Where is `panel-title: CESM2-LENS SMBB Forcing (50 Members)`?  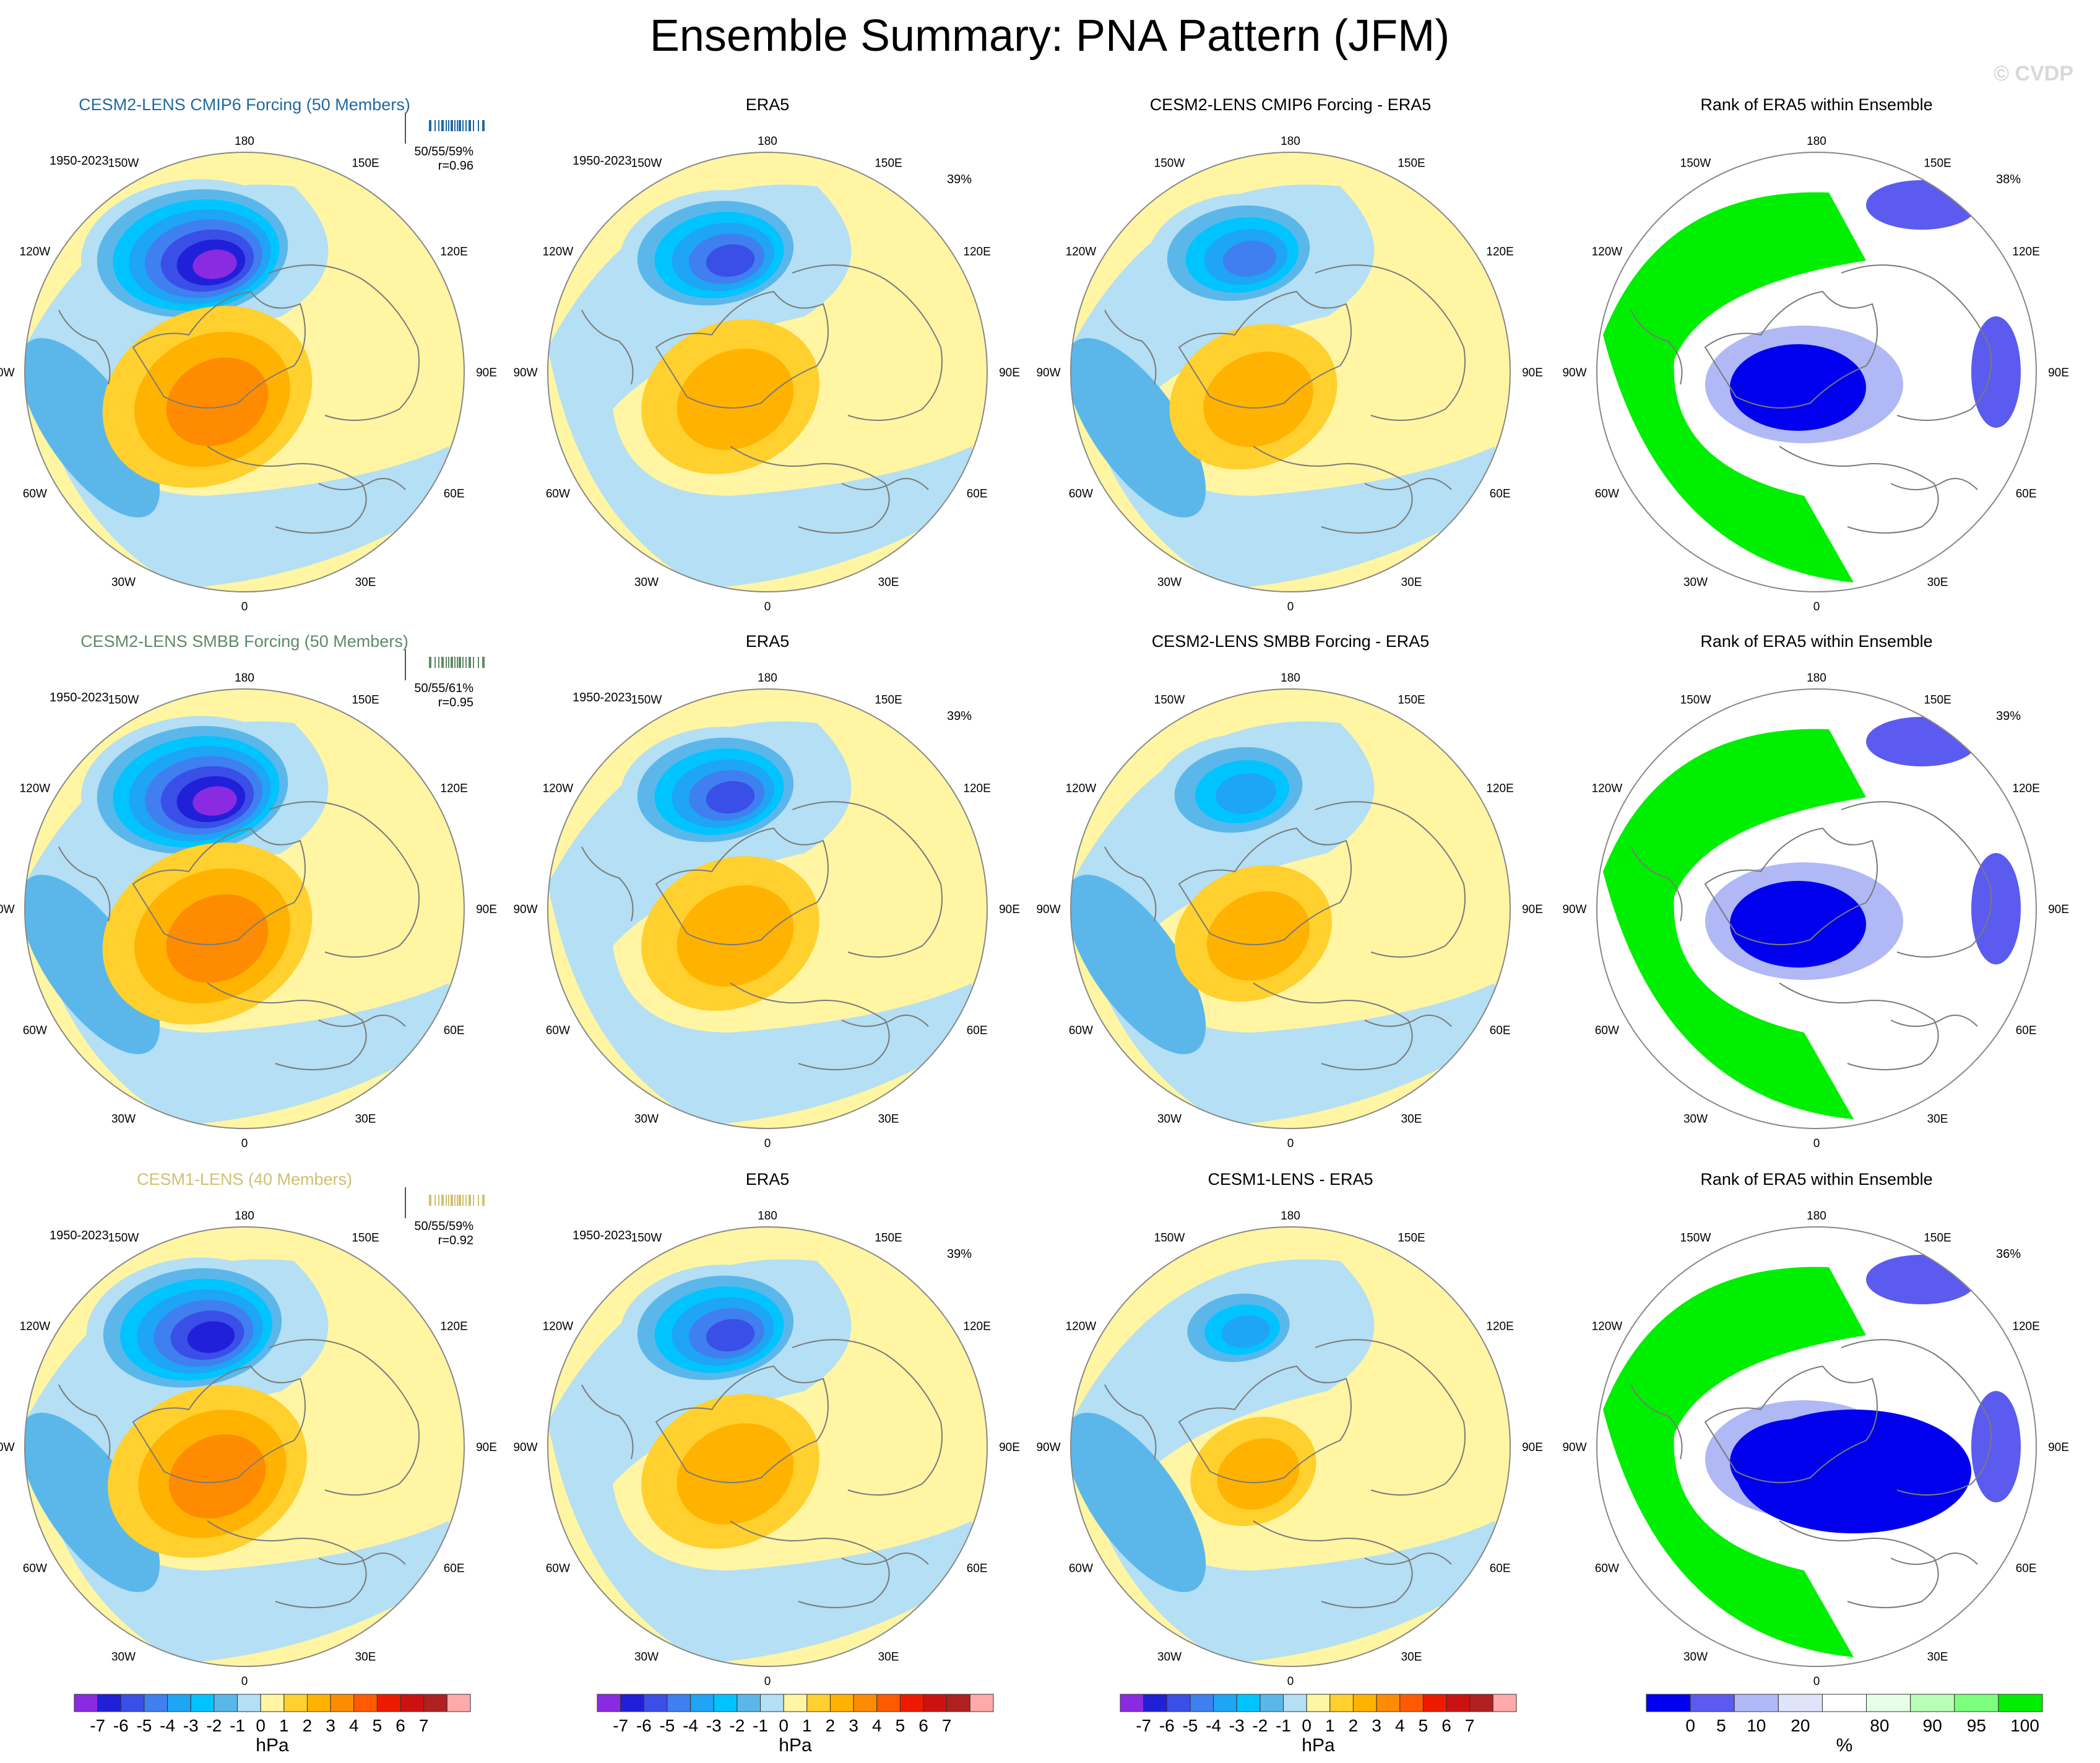 panel-title: CESM2-LENS SMBB Forcing (50 Members) is located at coordinates (244, 641).